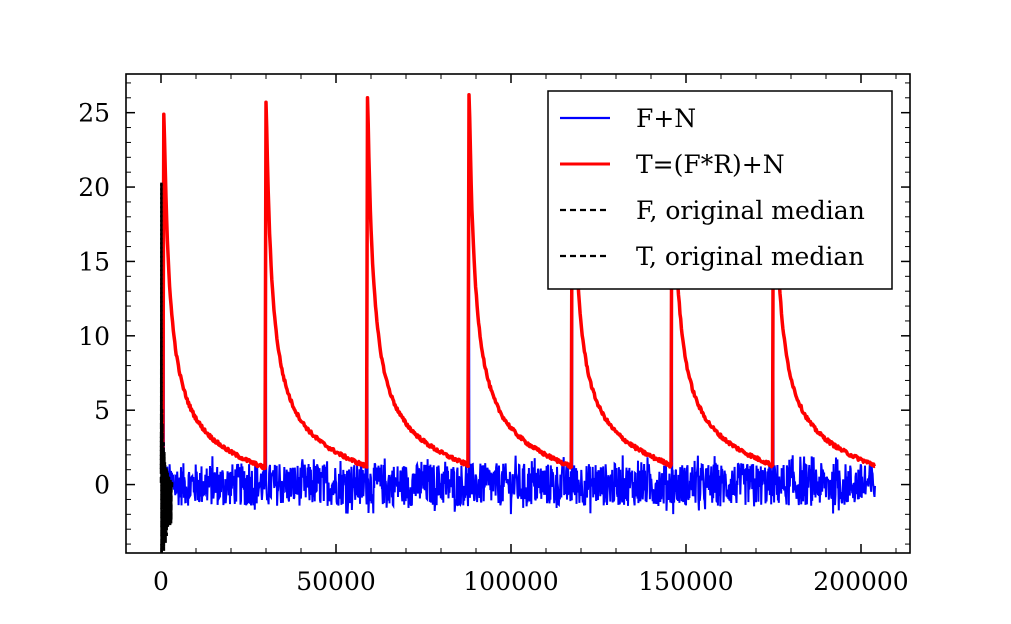  I want to click on x-tick-label: 200000, so click(860, 581).